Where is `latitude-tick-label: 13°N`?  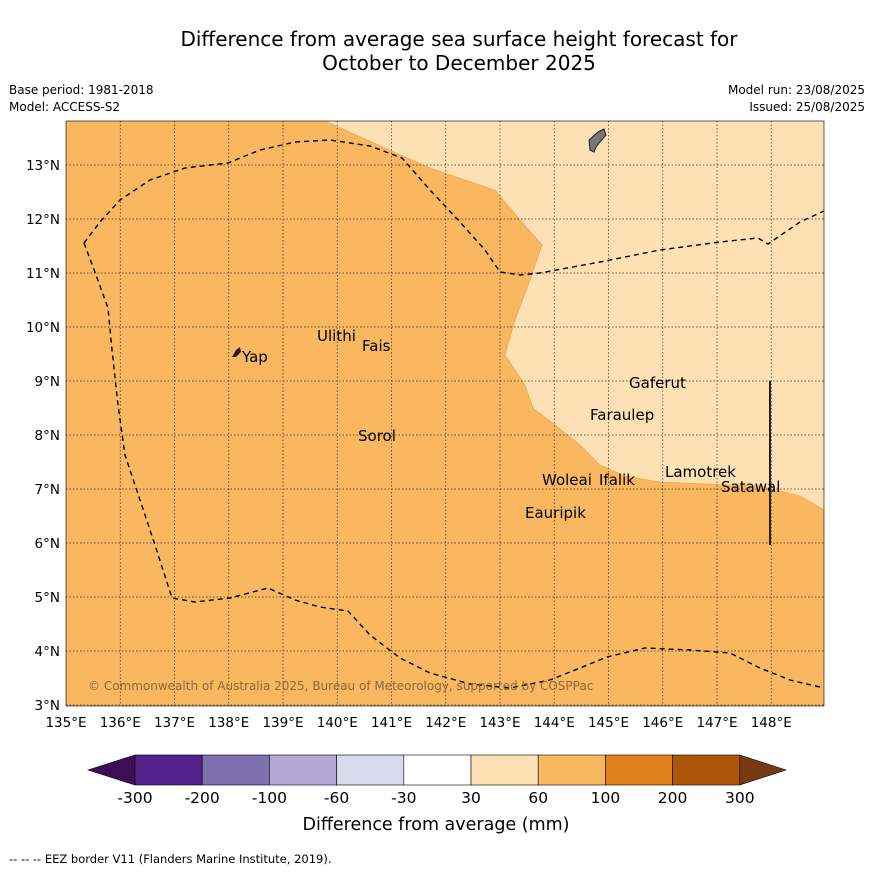 latitude-tick-label: 13°N is located at coordinates (43, 166).